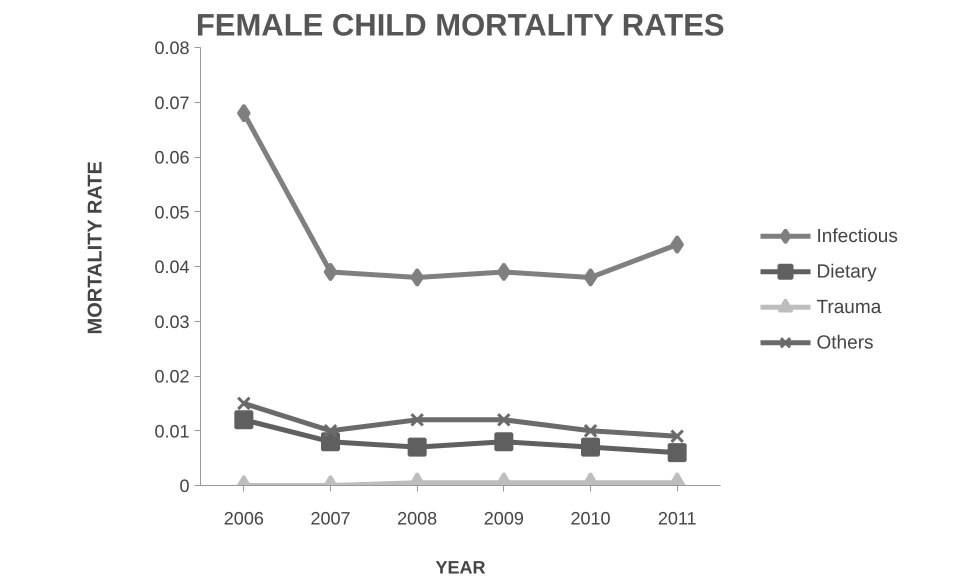  I want to click on y-tick-label: 0.02, so click(172, 376).